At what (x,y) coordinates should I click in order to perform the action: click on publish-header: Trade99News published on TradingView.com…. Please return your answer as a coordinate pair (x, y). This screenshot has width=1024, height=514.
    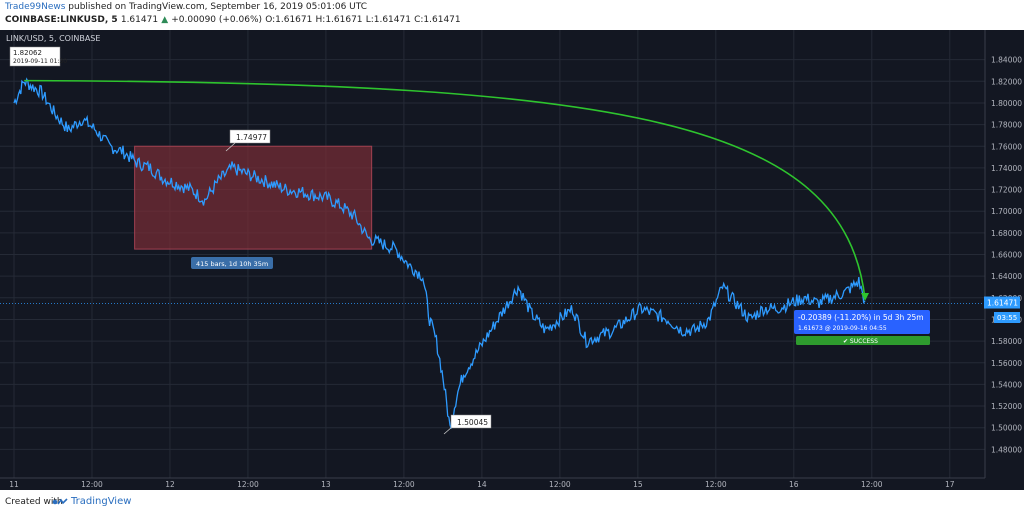
    Looking at the image, I should click on (512, 15).